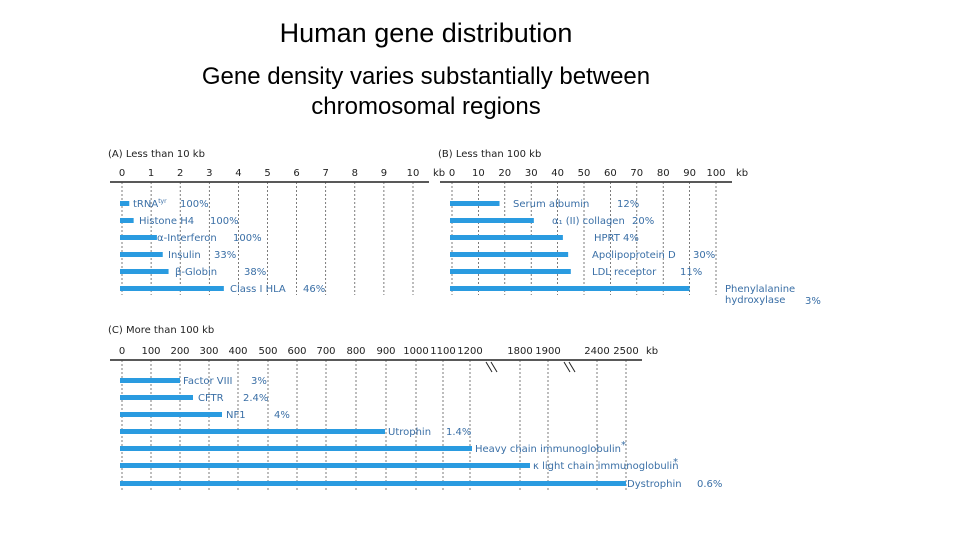  Describe the element at coordinates (531, 173) in the screenshot. I see `tick-label: 30` at that location.